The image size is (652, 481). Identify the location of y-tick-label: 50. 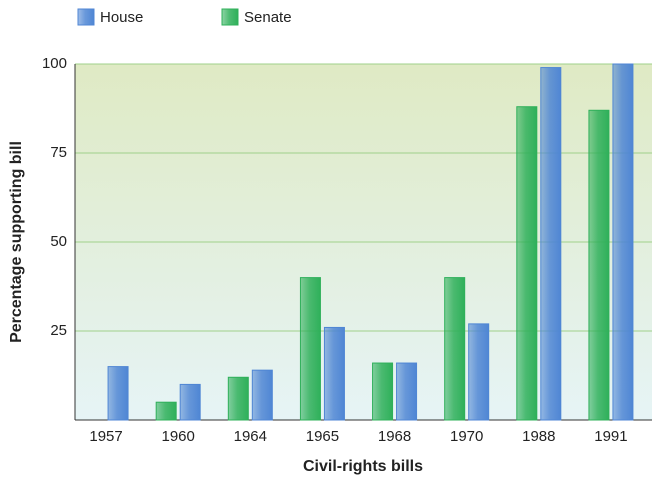
(58, 241).